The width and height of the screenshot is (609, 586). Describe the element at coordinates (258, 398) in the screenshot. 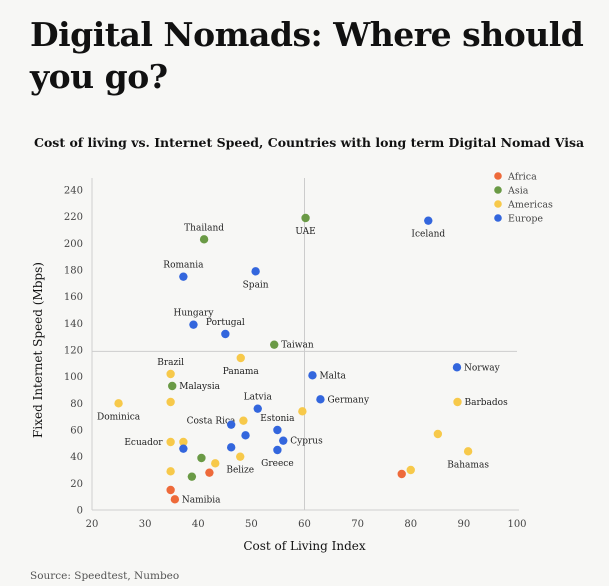

I see `data-label: Latvia` at that location.